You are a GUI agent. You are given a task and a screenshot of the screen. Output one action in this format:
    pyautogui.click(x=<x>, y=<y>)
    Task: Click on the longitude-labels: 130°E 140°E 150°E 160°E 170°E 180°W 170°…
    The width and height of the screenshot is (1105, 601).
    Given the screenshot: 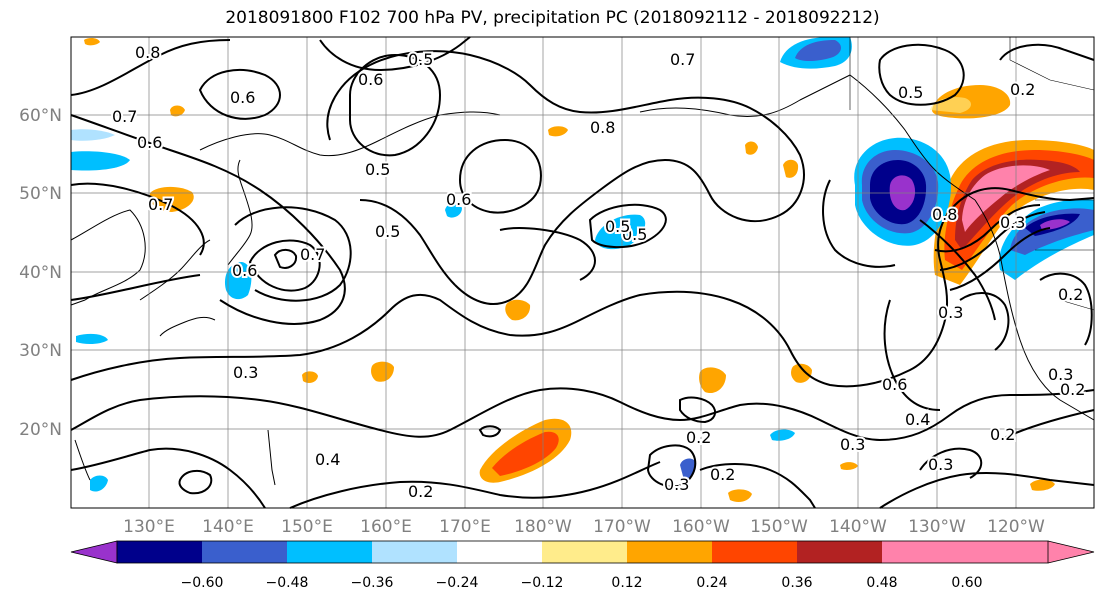 What is the action you would take?
    pyautogui.click(x=584, y=527)
    